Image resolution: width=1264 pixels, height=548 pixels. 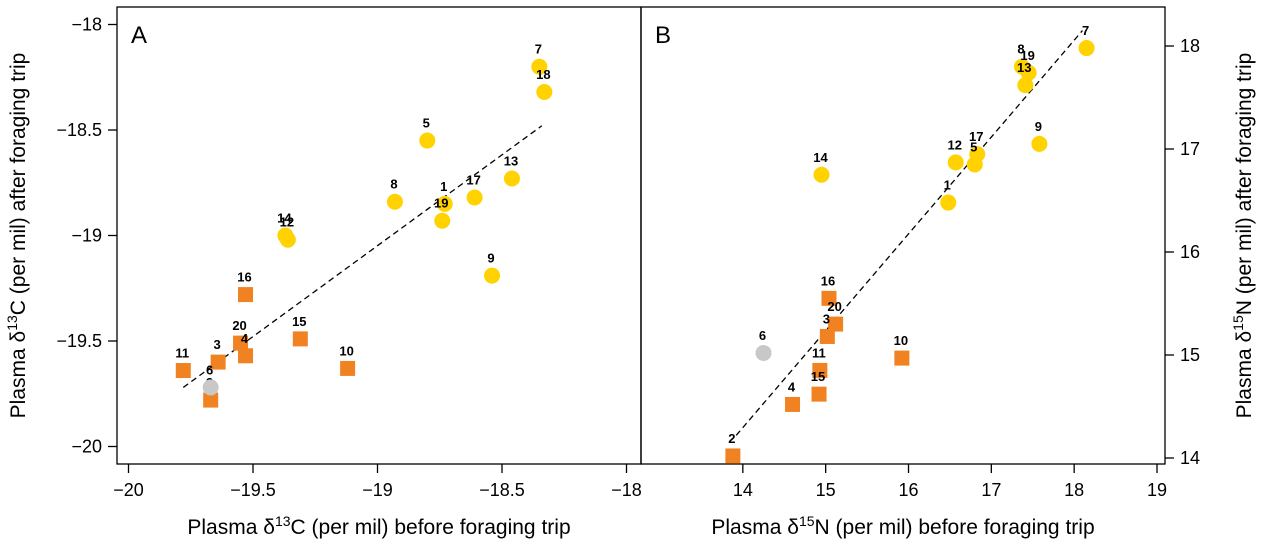 What do you see at coordinates (908, 490) in the screenshot?
I see `x-tick-label: 16` at bounding box center [908, 490].